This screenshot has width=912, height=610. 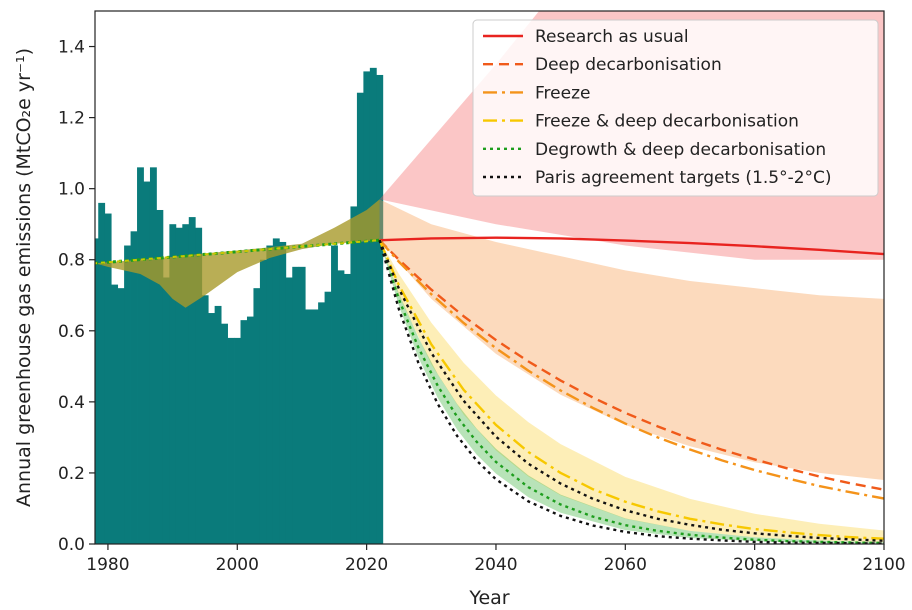 What do you see at coordinates (289, 410) in the screenshot?
I see `bar-2008` at bounding box center [289, 410].